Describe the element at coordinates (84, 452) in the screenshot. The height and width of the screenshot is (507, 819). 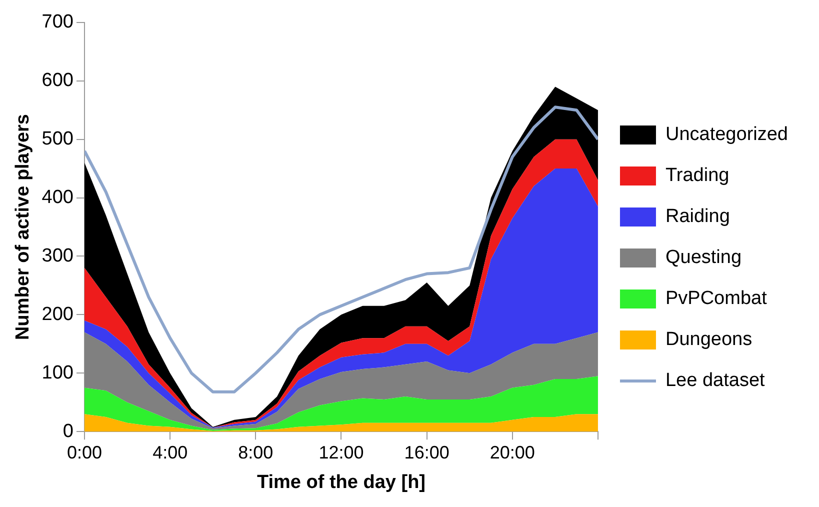
I see `x-tick-label: 0:00` at that location.